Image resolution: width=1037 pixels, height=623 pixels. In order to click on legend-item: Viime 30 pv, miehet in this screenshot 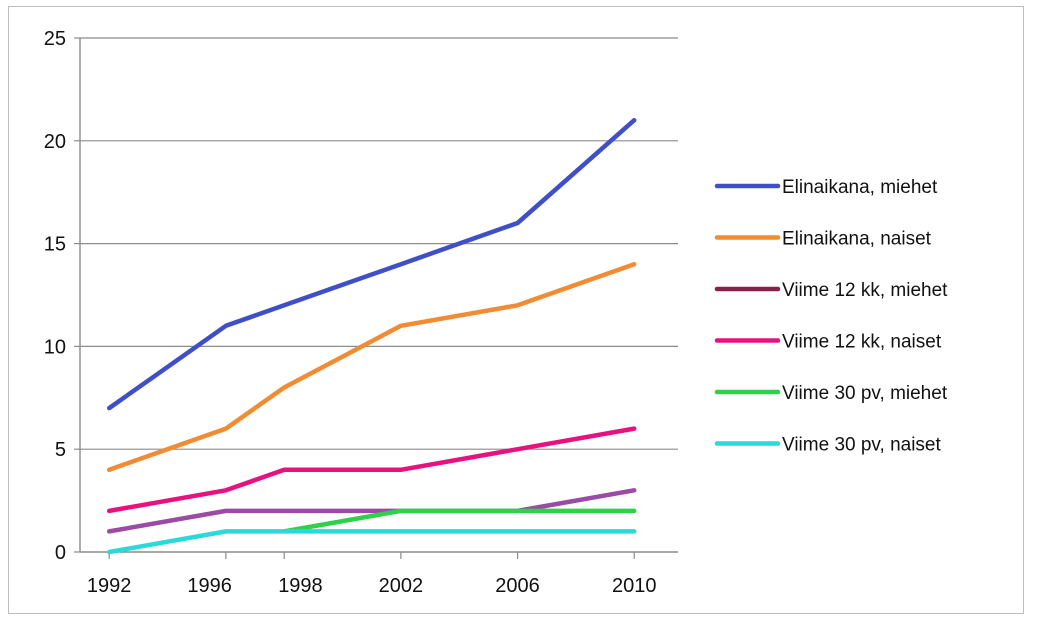, I will do `click(831, 393)`.